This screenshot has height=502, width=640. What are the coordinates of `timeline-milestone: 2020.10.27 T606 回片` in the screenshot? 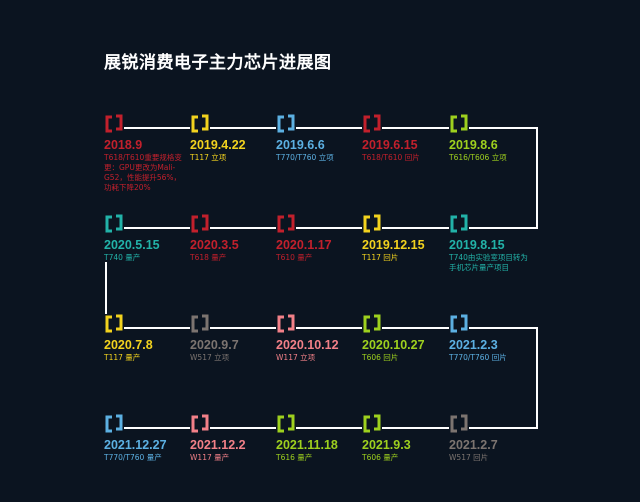 It's located at (405, 338).